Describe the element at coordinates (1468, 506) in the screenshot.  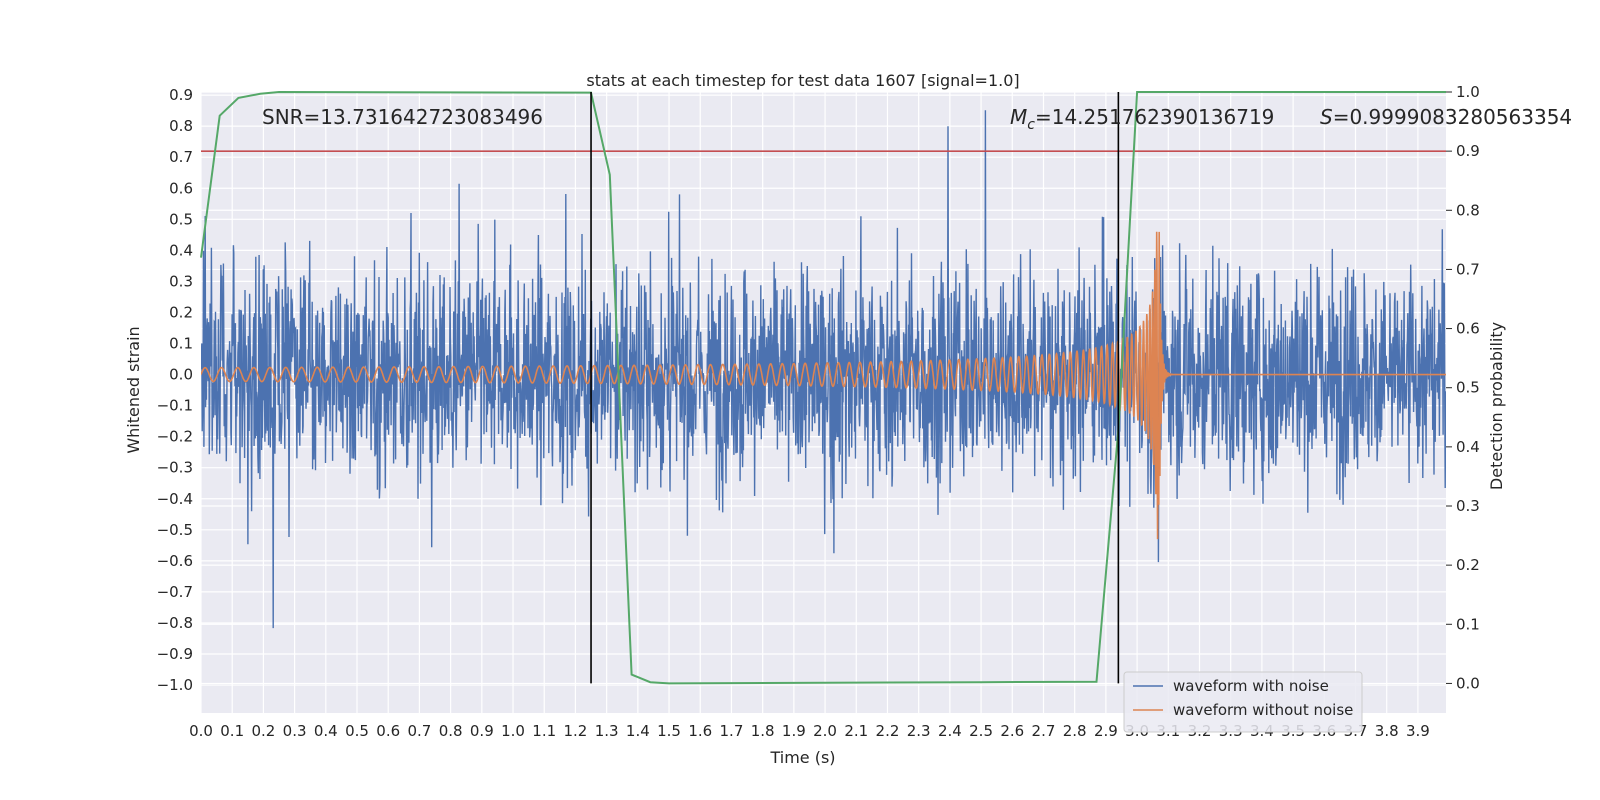
I see `y2-tick-label: 0.3` at that location.